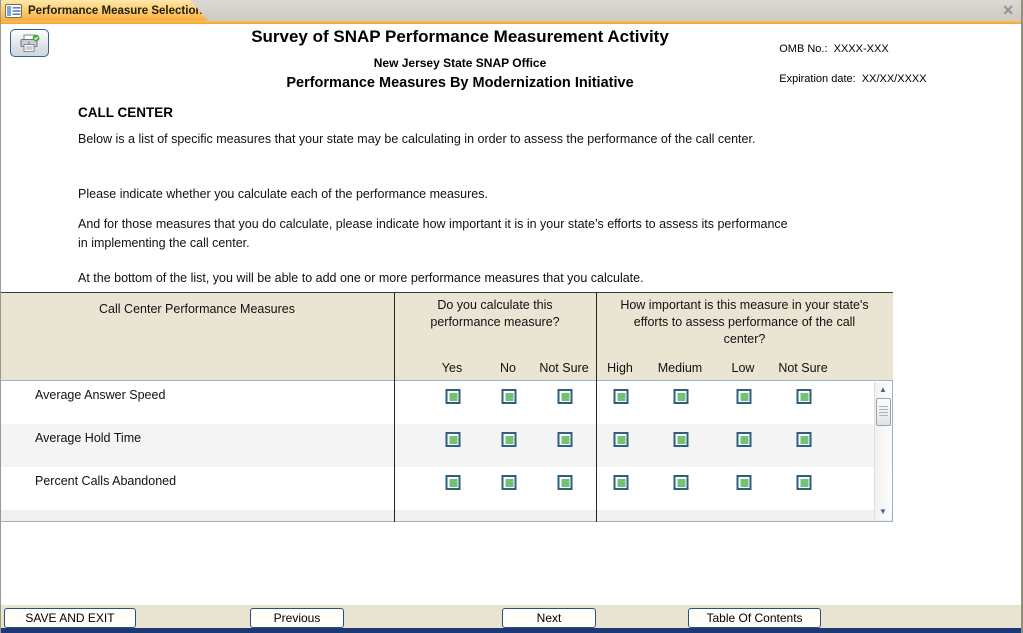 This screenshot has height=633, width=1023. I want to click on window-bottom-border, so click(511, 630).